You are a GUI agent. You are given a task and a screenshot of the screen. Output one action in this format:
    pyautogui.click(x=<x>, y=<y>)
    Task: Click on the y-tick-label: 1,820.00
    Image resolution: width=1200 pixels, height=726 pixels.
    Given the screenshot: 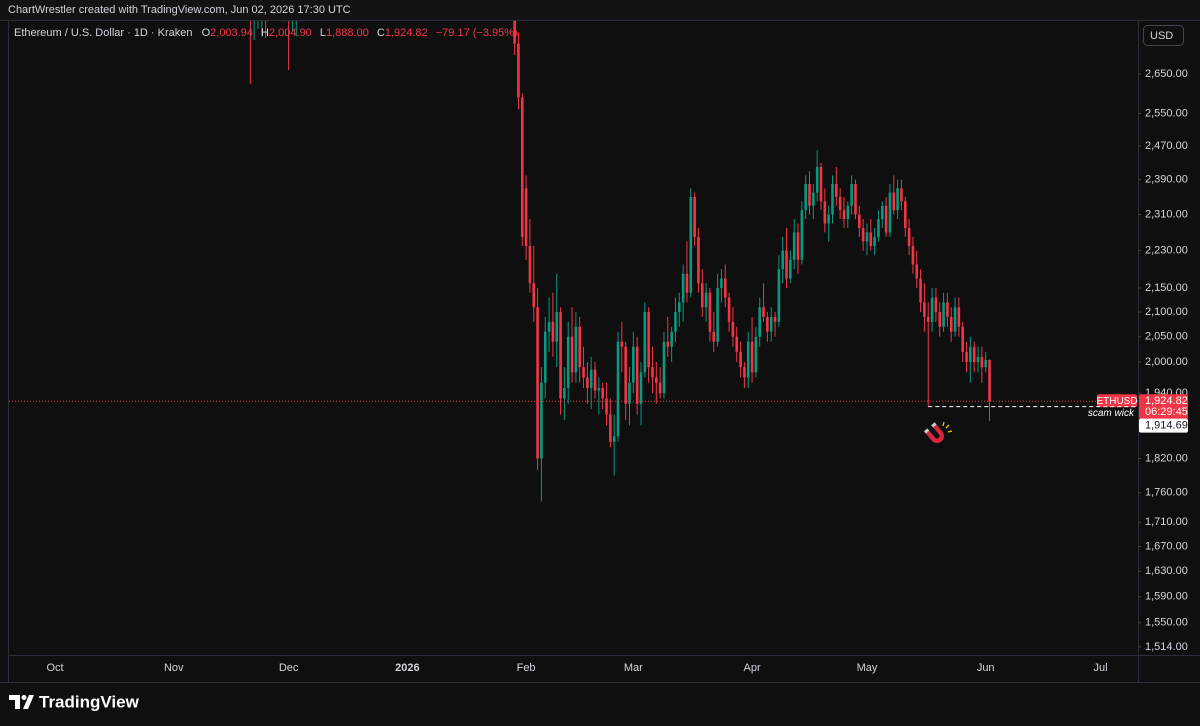 What is the action you would take?
    pyautogui.click(x=1166, y=458)
    